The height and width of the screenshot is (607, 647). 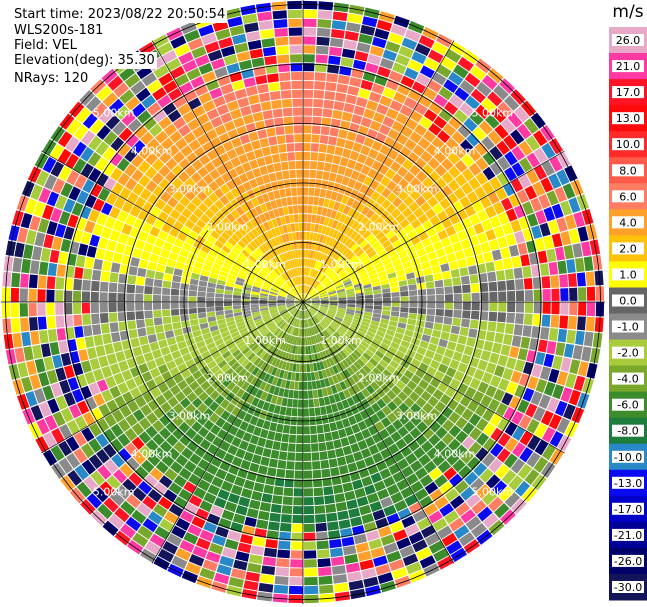 I want to click on range-label: 5.00km, so click(x=114, y=113).